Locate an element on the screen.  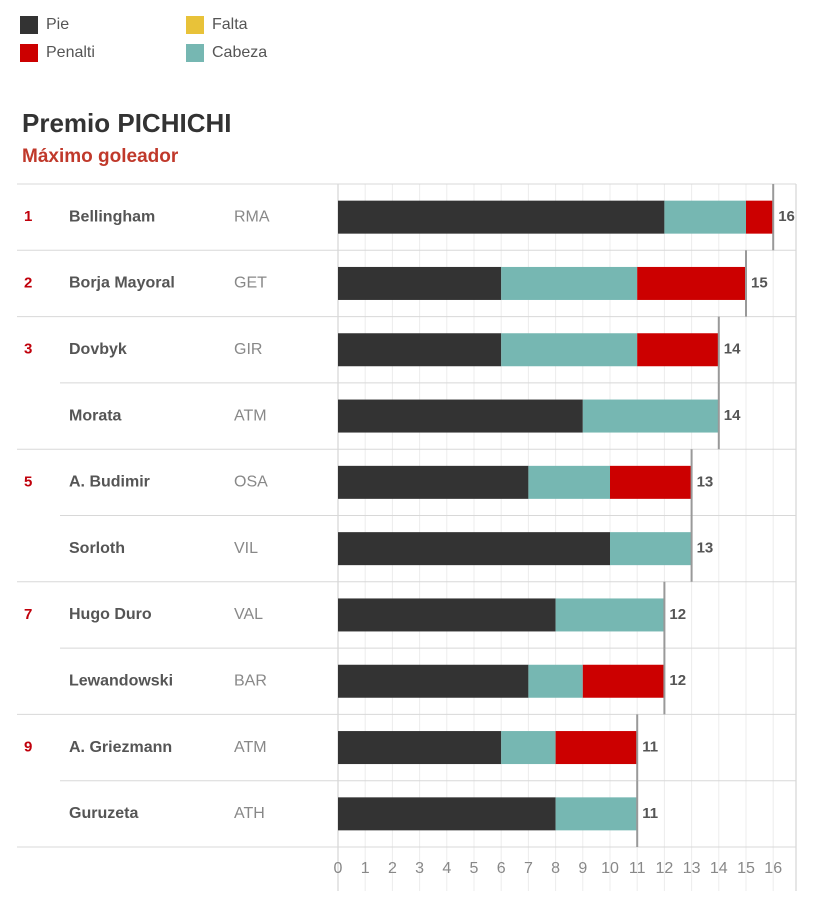
x-tick-label: 2 is located at coordinates (392, 868).